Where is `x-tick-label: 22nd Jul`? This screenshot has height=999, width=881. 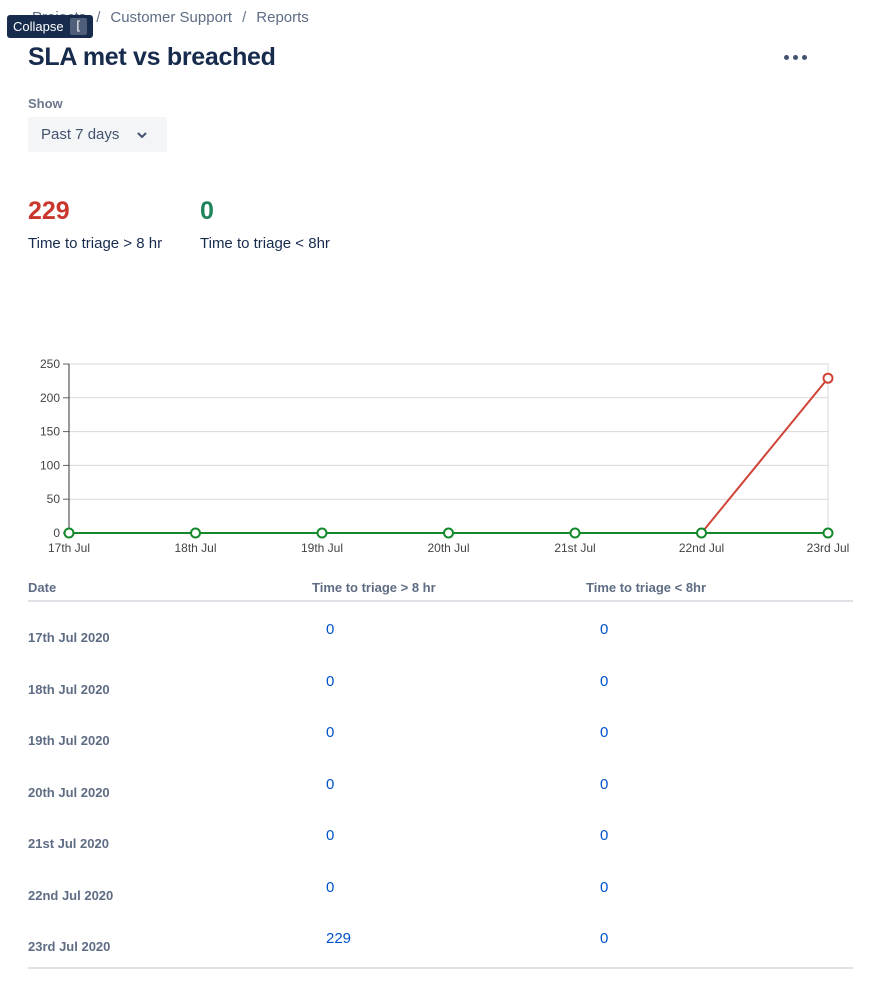
x-tick-label: 22nd Jul is located at coordinates (701, 548).